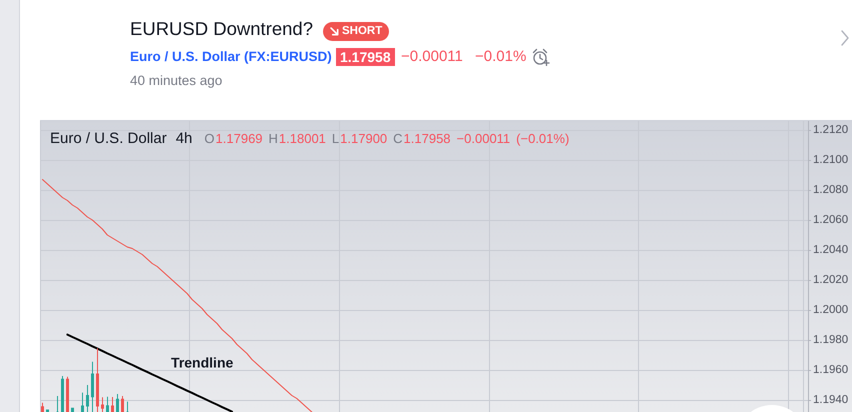 The height and width of the screenshot is (412, 852). Describe the element at coordinates (830, 280) in the screenshot. I see `y-tick-label: 1.2020` at that location.